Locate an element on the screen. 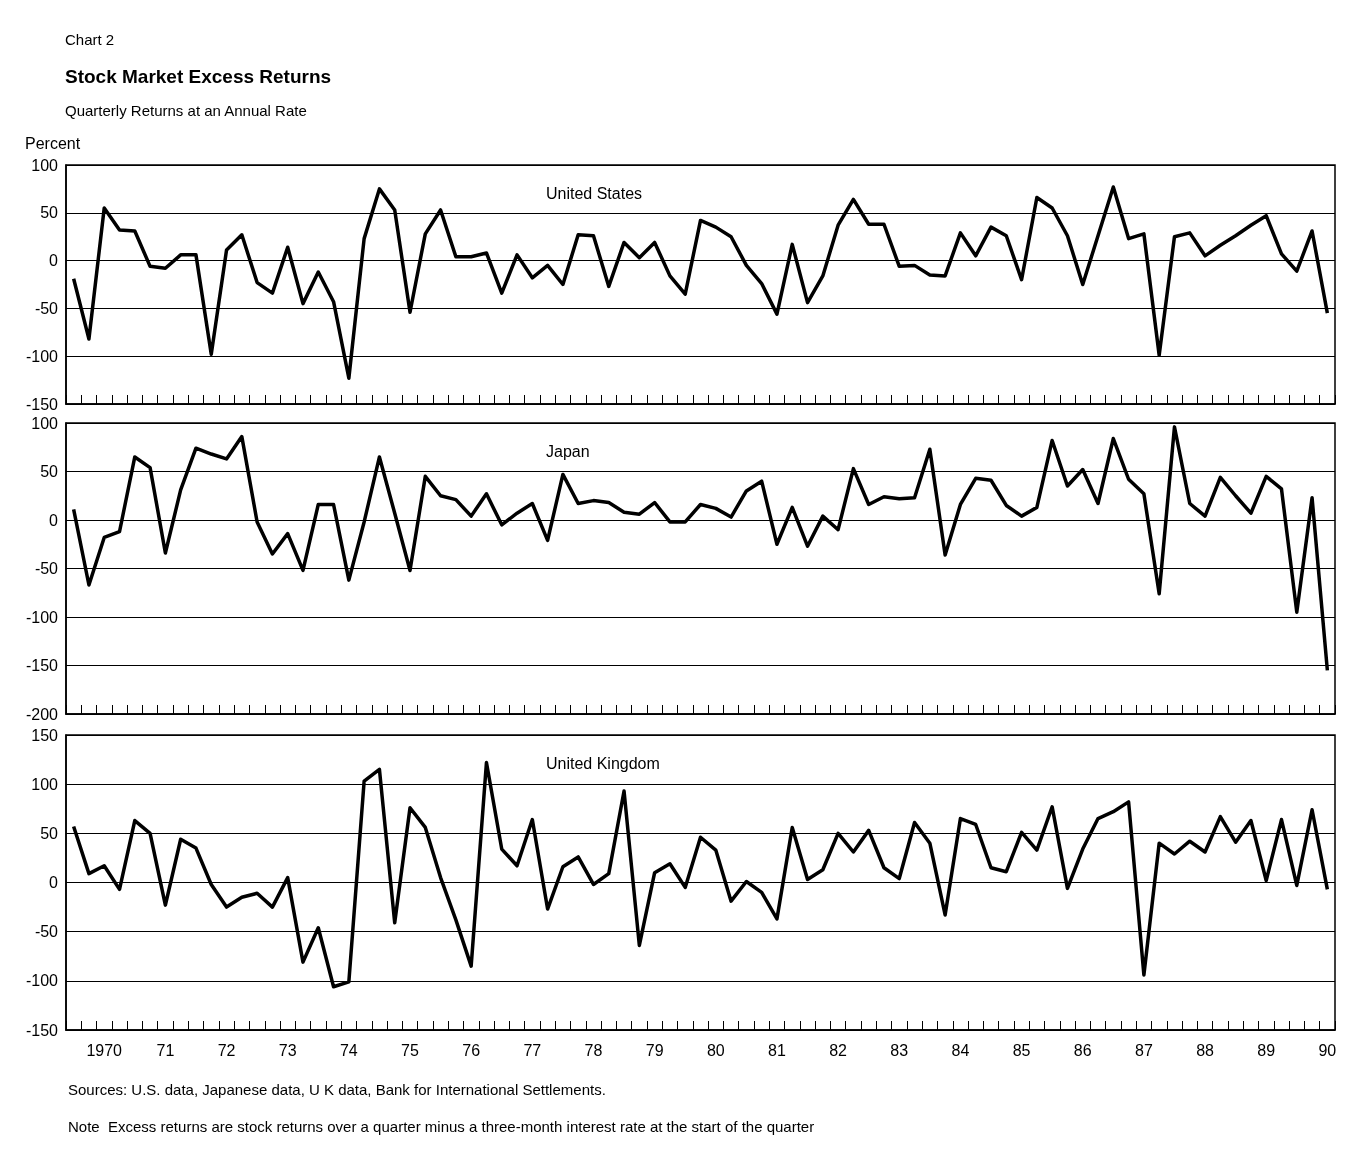 The height and width of the screenshot is (1152, 1357). source-note: Sources: U.S. data, Japanese data, U K data, Bank for International Settlements. is located at coordinates (337, 1089).